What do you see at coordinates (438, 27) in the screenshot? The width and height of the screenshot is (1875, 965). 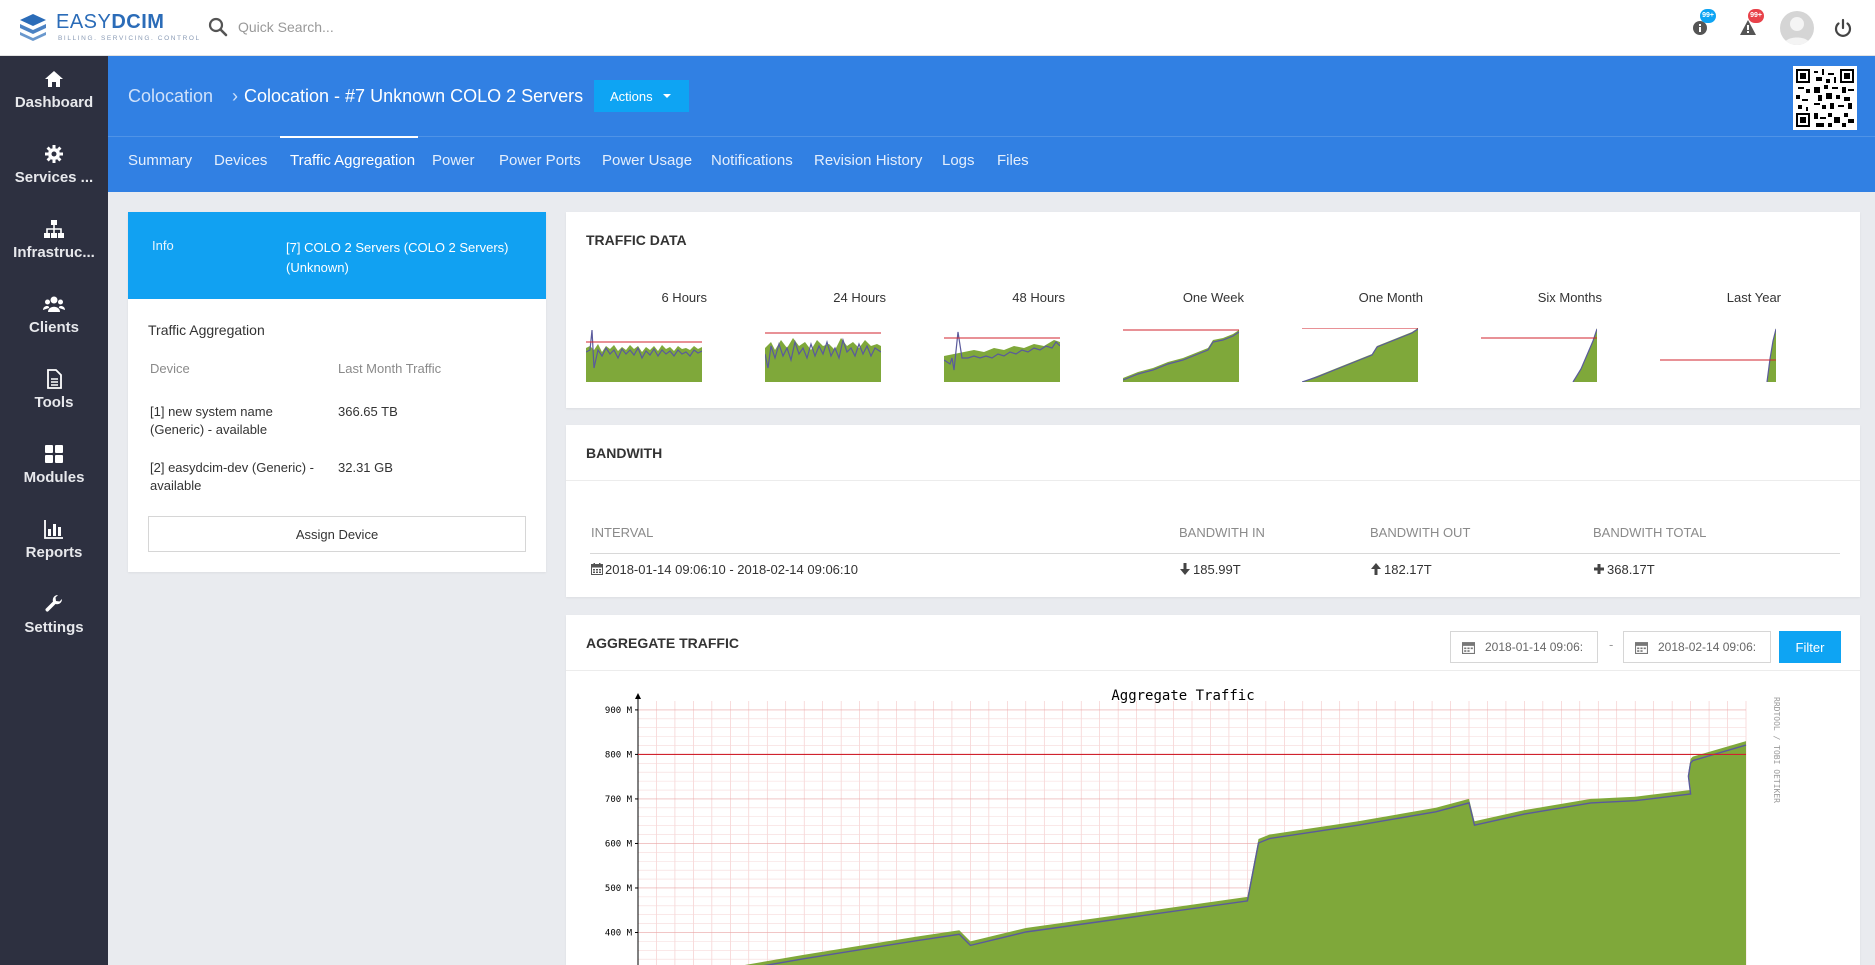 I see `search-input` at bounding box center [438, 27].